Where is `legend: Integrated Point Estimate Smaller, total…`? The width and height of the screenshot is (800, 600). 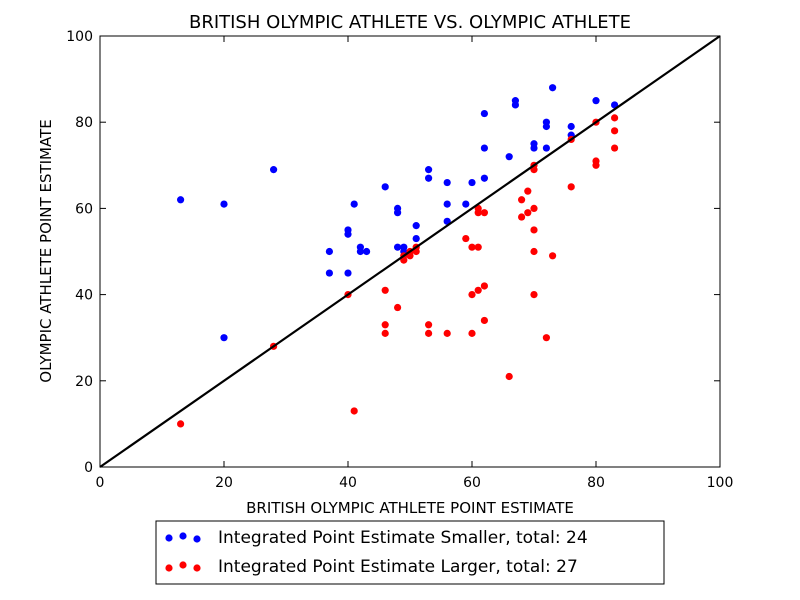
legend: Integrated Point Estimate Smaller, total… is located at coordinates (410, 552).